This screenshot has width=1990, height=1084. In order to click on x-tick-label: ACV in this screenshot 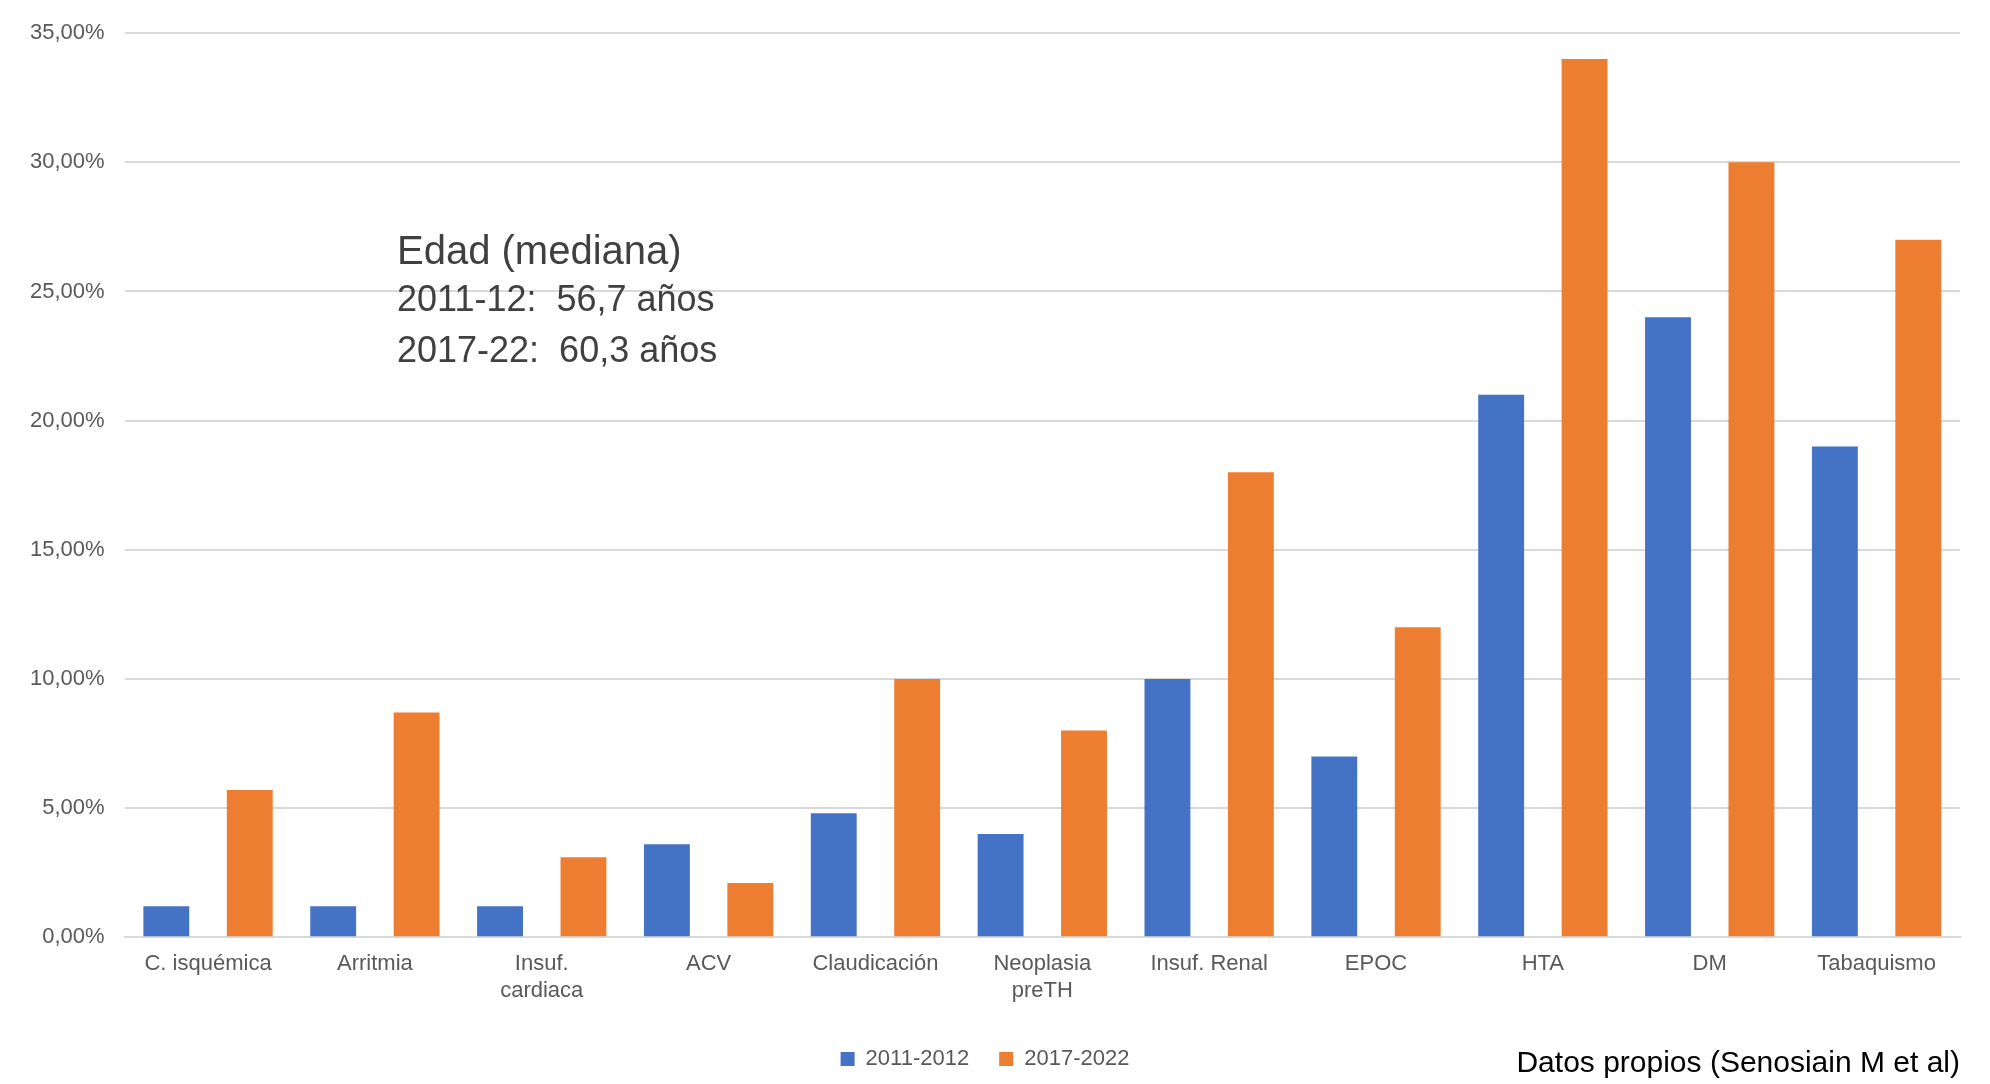, I will do `click(708, 963)`.